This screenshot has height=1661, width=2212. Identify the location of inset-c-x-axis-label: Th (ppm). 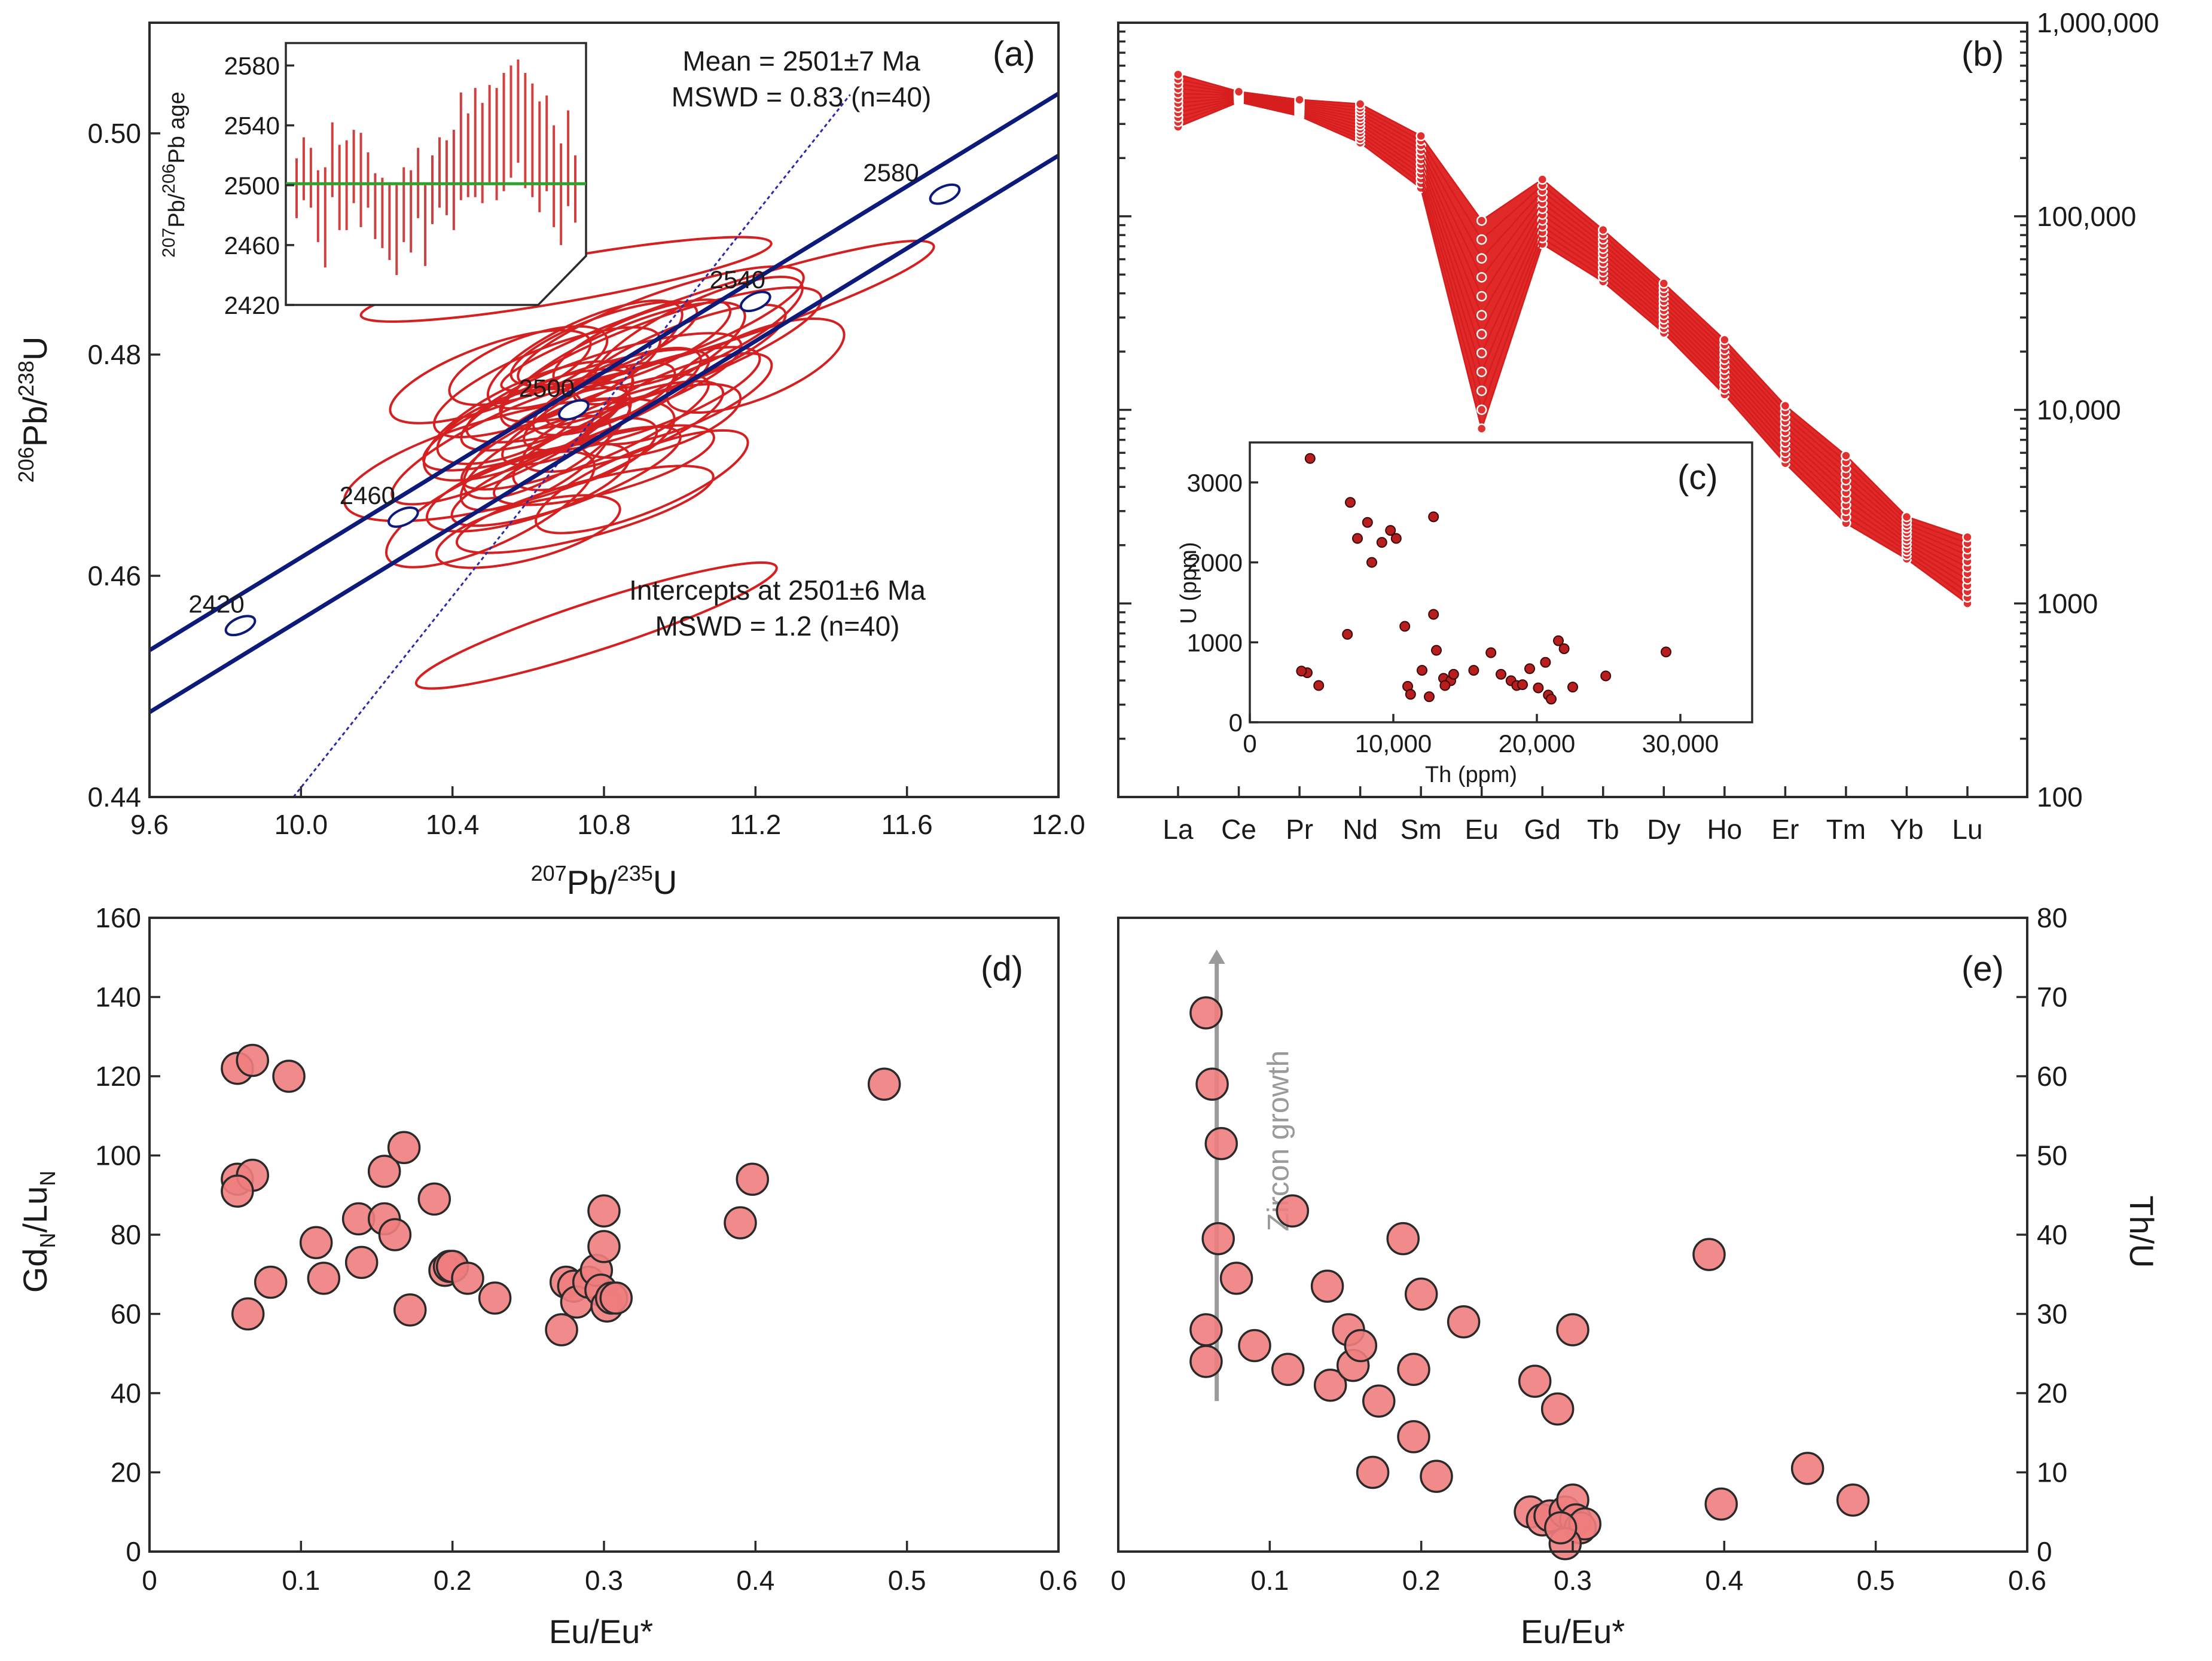
(1471, 774).